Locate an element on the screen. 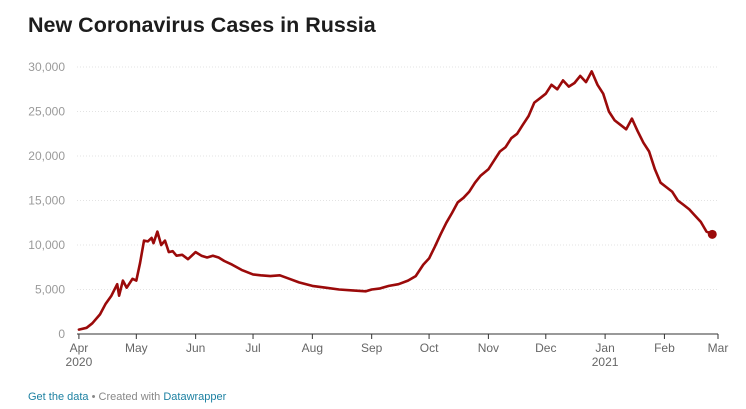 The width and height of the screenshot is (746, 409). x-tick-label: Nov is located at coordinates (488, 348).